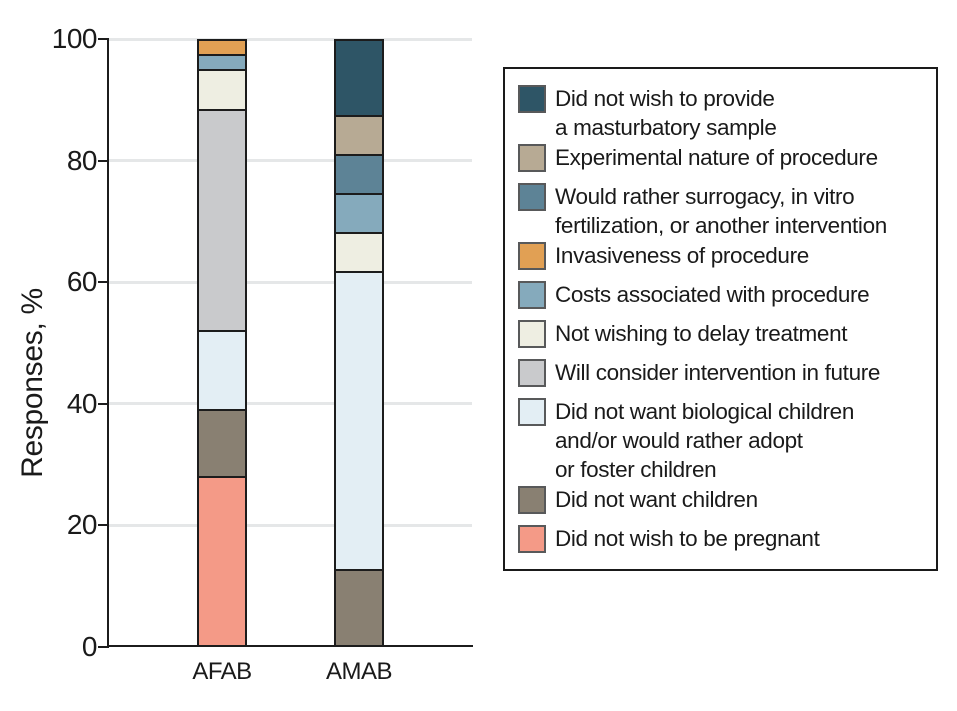 The height and width of the screenshot is (711, 957). Describe the element at coordinates (222, 62) in the screenshot. I see `bar-segment-afab-costs-associated-with-procedure` at that location.